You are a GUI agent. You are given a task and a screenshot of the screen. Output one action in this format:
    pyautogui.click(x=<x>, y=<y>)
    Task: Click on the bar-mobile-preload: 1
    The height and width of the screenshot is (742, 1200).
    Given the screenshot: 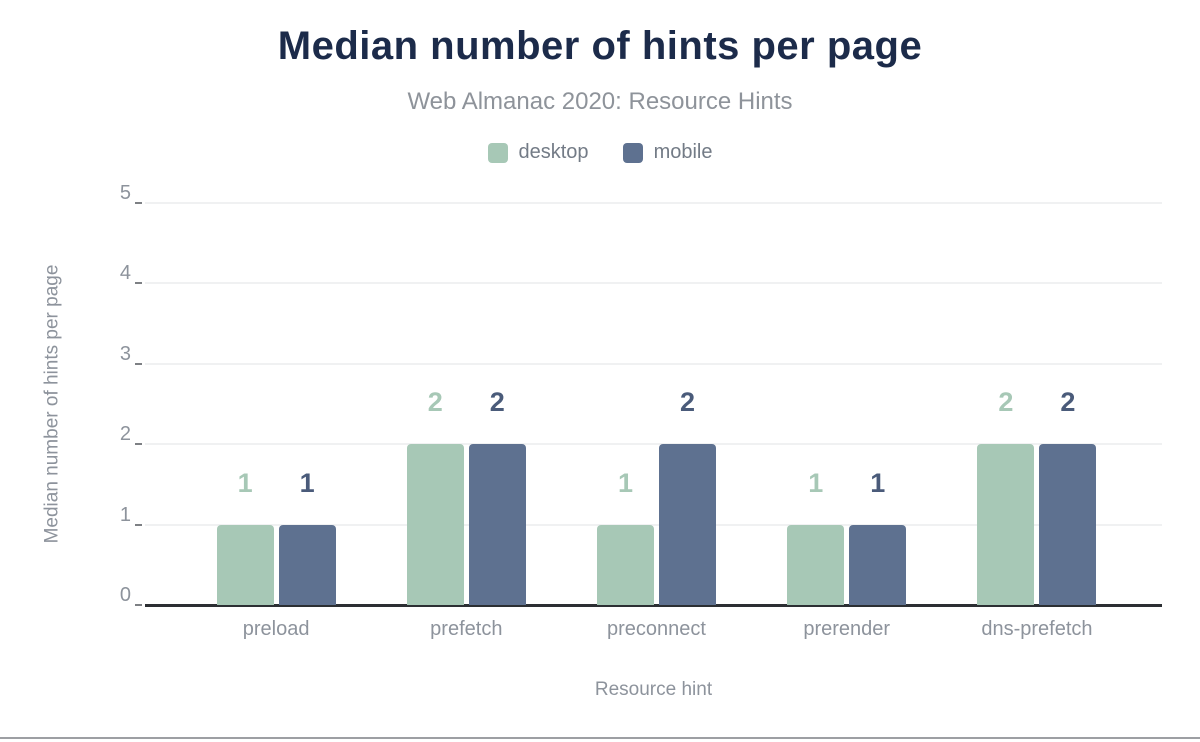 What is the action you would take?
    pyautogui.click(x=307, y=537)
    